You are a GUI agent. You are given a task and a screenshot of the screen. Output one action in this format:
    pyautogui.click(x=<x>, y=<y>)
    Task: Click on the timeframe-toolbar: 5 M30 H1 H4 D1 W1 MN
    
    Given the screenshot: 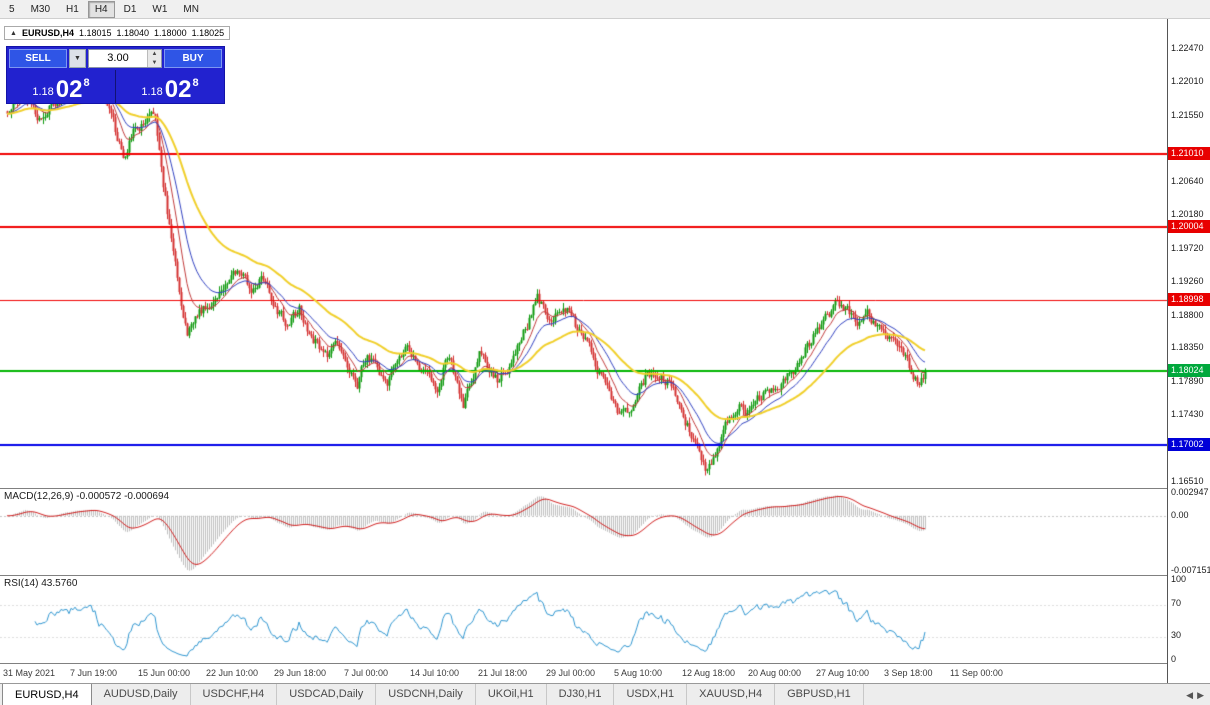 What is the action you would take?
    pyautogui.click(x=605, y=9)
    